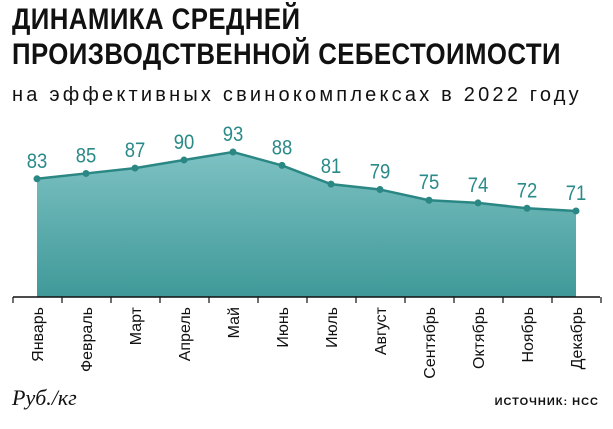 This screenshot has width=613, height=429. I want to click on x-tick-label: Март, so click(136, 325).